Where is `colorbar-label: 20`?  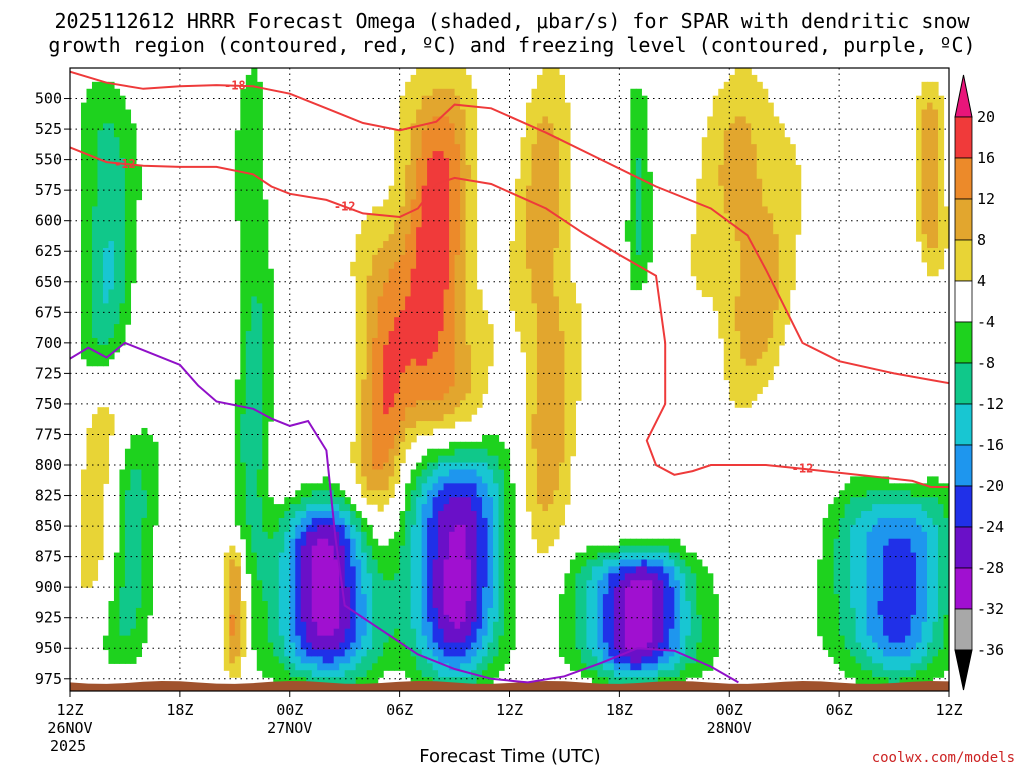
colorbar-label: 20 is located at coordinates (986, 117).